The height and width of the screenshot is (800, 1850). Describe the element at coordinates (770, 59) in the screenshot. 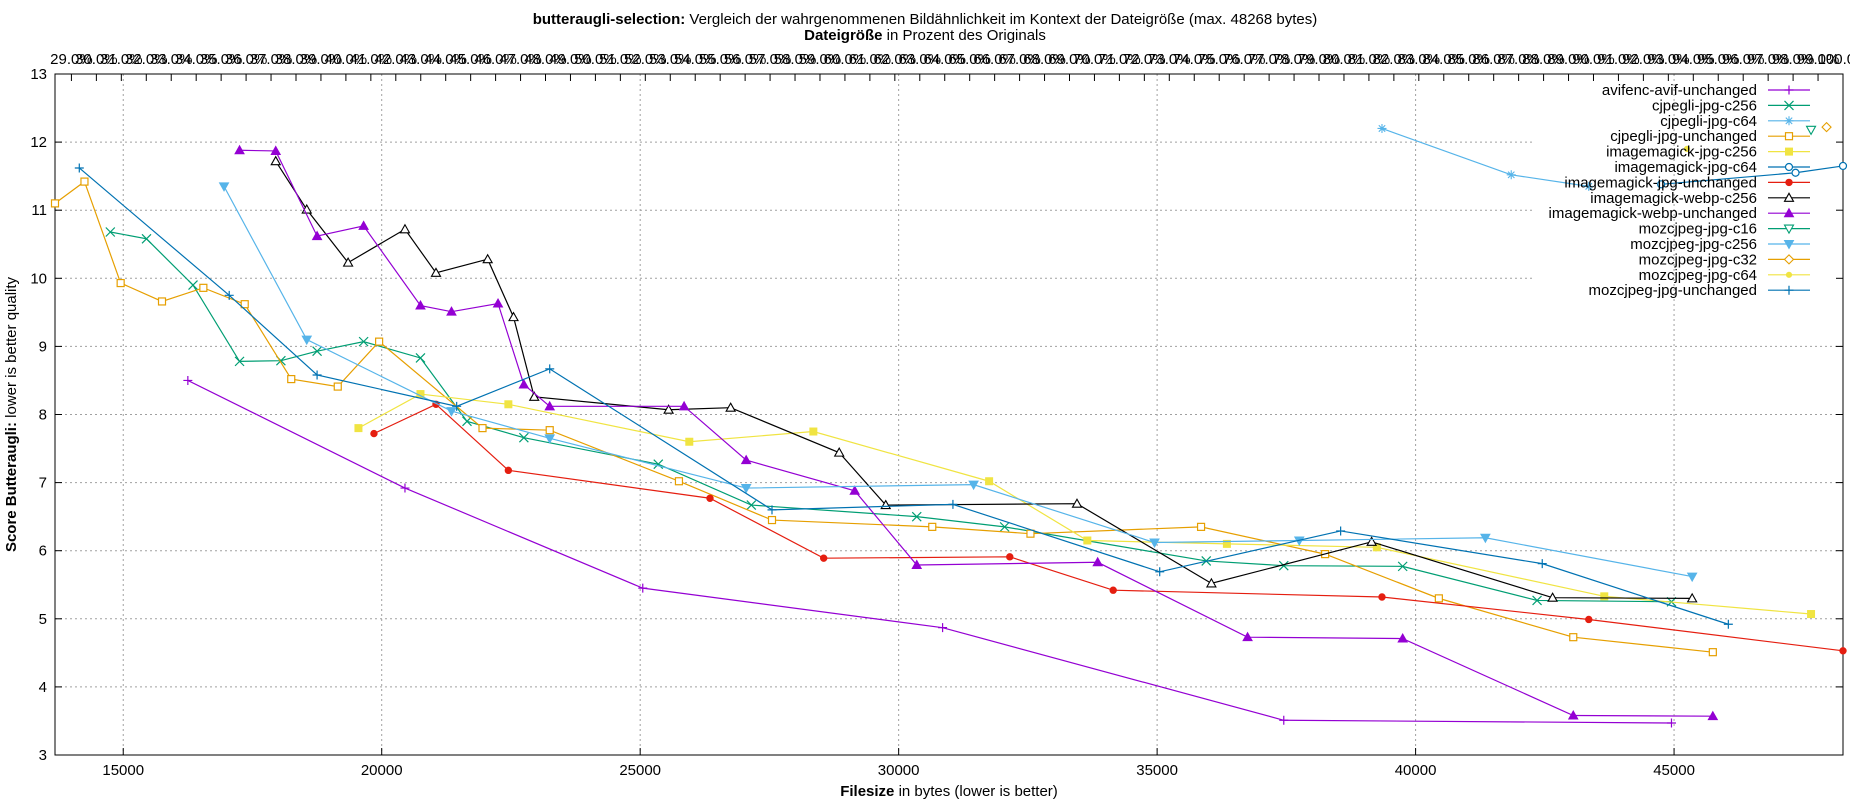

I see `top-tick-label: 57.0%` at that location.